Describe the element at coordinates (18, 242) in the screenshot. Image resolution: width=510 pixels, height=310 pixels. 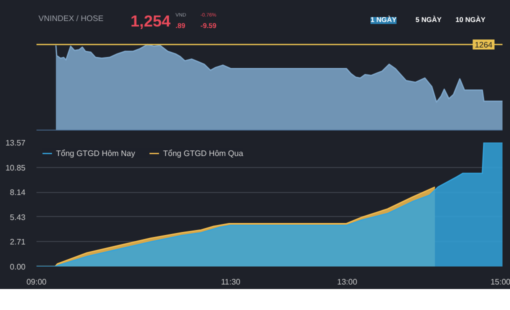
I see `y-tick-label: 2.71` at that location.